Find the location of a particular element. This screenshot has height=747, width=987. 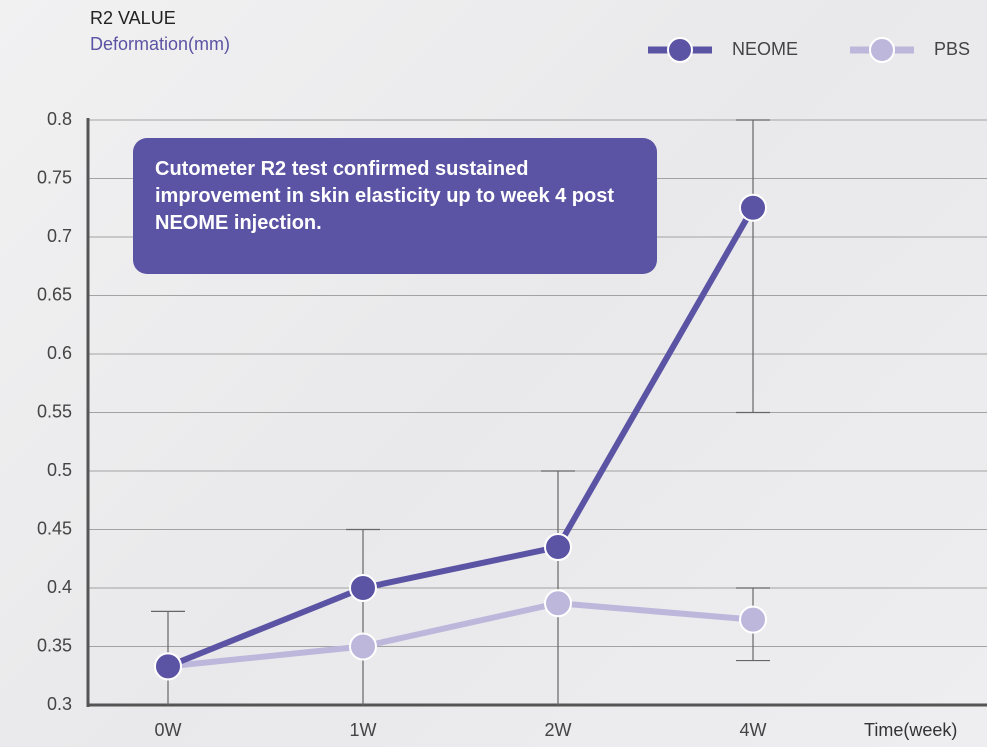

y-tick-label: 0.75 is located at coordinates (54, 177).